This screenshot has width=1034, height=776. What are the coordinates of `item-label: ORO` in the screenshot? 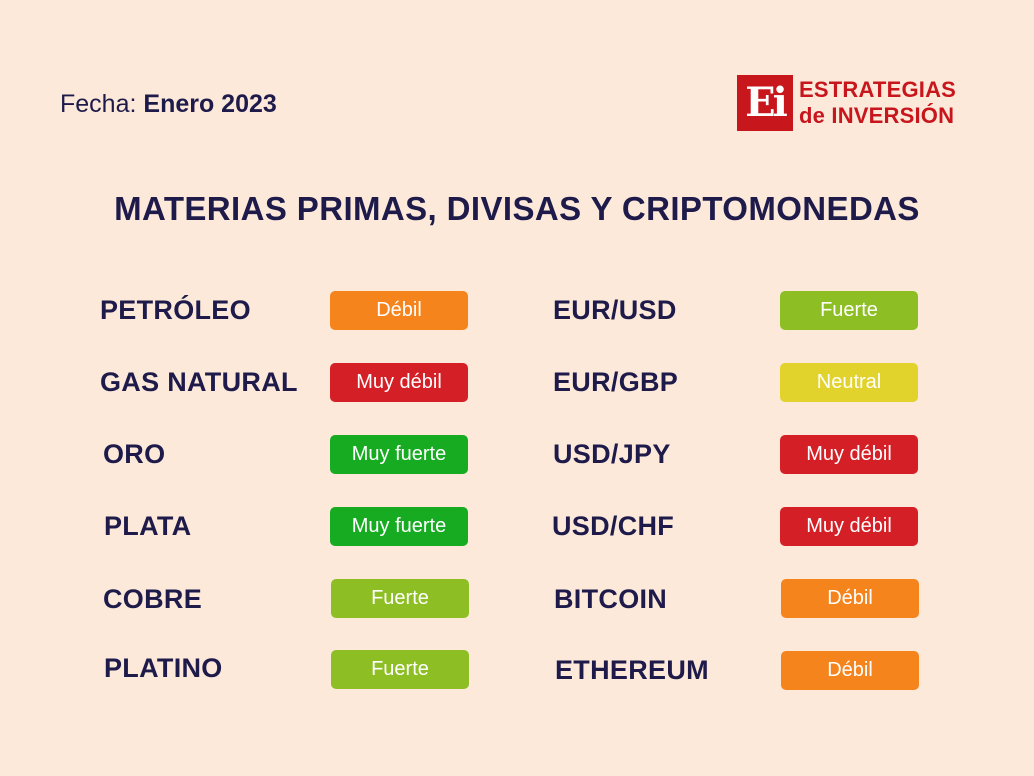 It's located at (134, 454).